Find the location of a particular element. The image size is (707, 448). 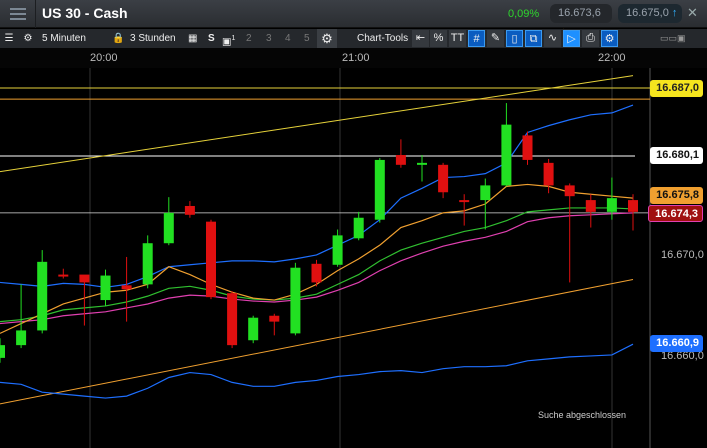

chart-tools-label: Chart-Tools is located at coordinates (383, 38).